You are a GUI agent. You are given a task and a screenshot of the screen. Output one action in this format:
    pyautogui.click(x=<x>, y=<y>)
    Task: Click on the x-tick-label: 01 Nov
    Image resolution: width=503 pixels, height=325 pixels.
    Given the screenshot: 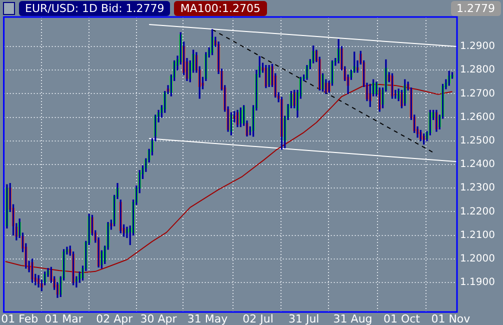 What is the action you would take?
    pyautogui.click(x=451, y=318)
    